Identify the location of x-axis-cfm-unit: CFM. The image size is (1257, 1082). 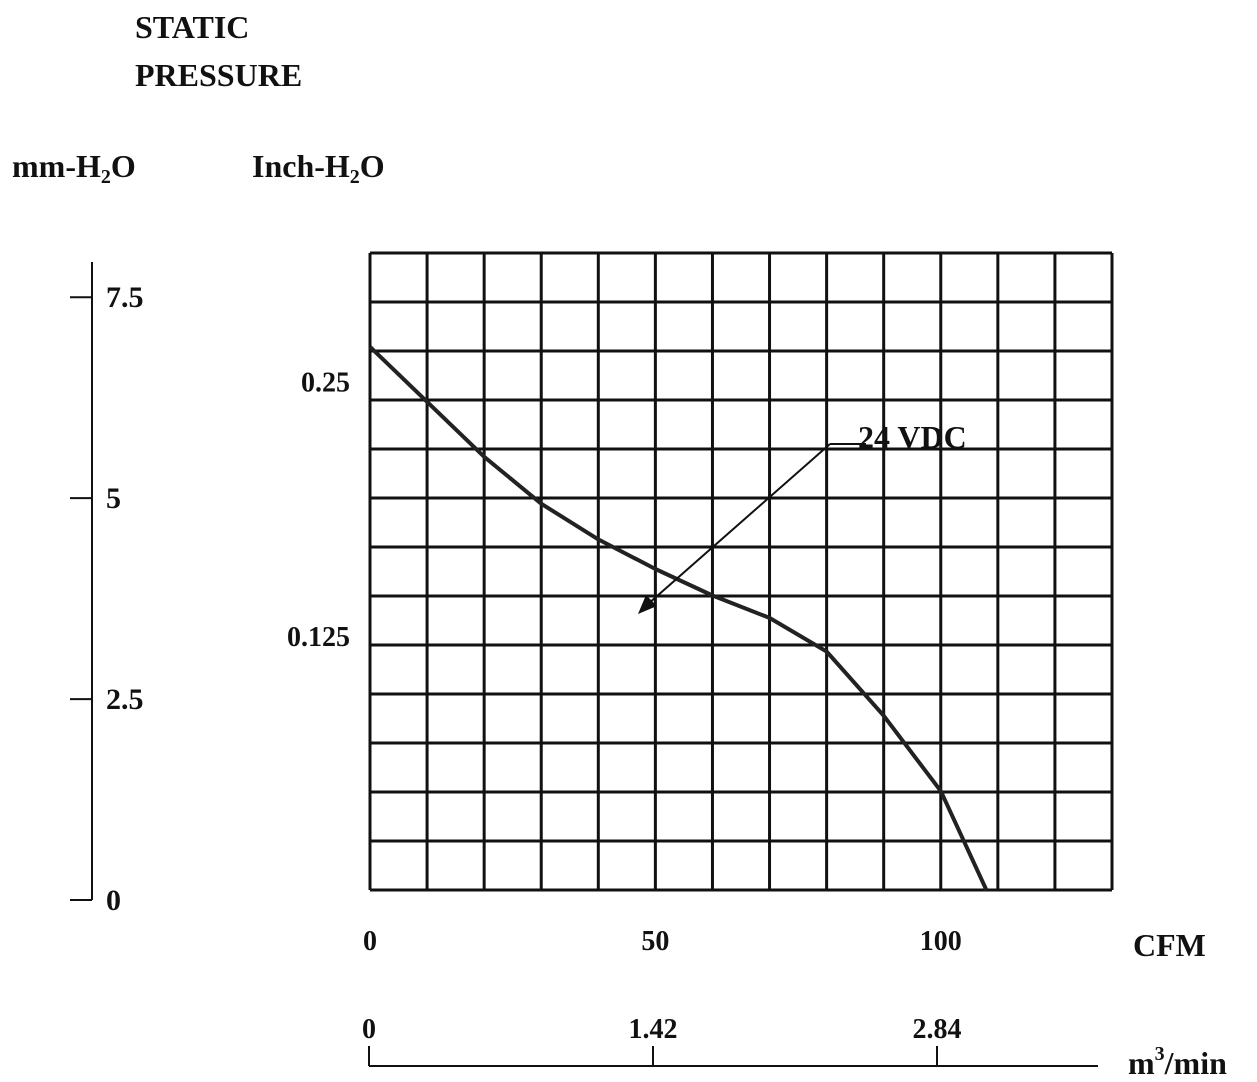
(1169, 945).